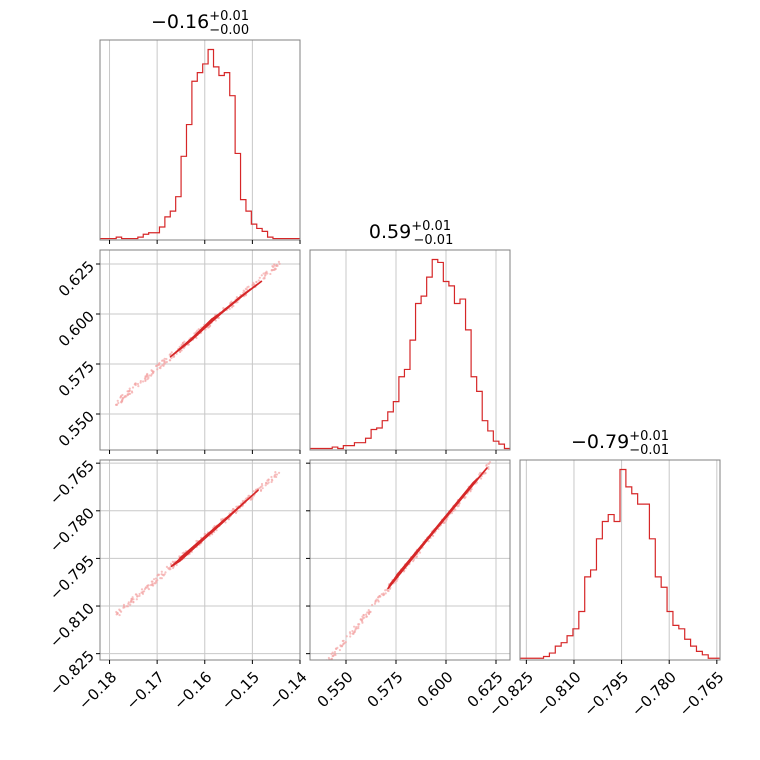  I want to click on x-tick-label: 0.600, so click(435, 689).